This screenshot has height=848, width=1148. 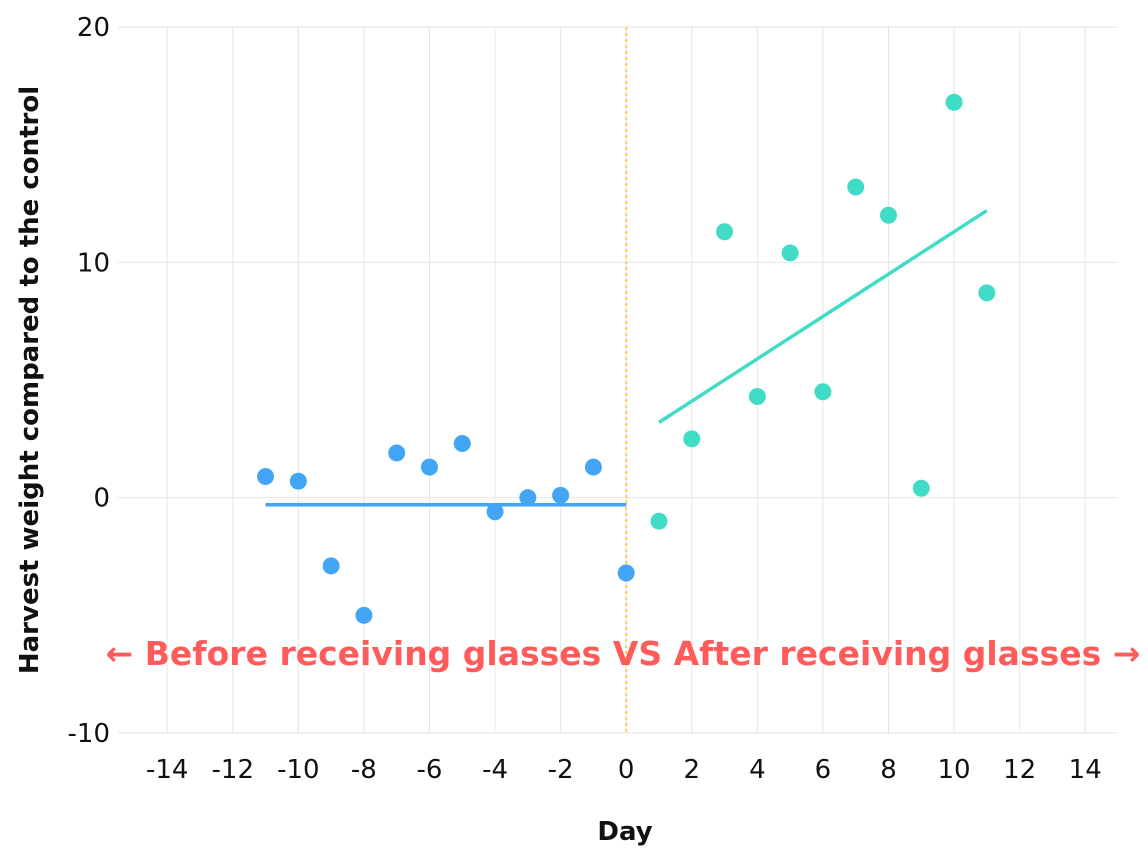 What do you see at coordinates (167, 770) in the screenshot?
I see `x-tick-label: -14` at bounding box center [167, 770].